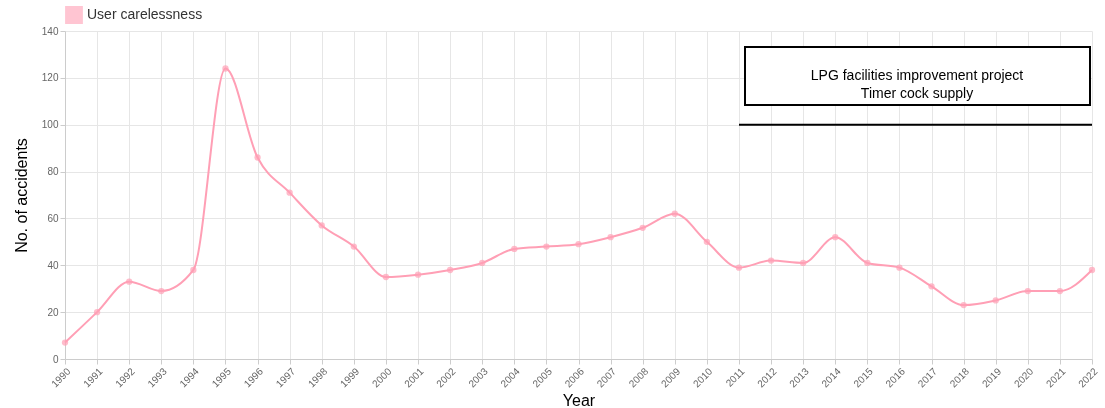 Image resolution: width=1105 pixels, height=408 pixels. I want to click on y-axis-title: No. of accidents, so click(21, 195).